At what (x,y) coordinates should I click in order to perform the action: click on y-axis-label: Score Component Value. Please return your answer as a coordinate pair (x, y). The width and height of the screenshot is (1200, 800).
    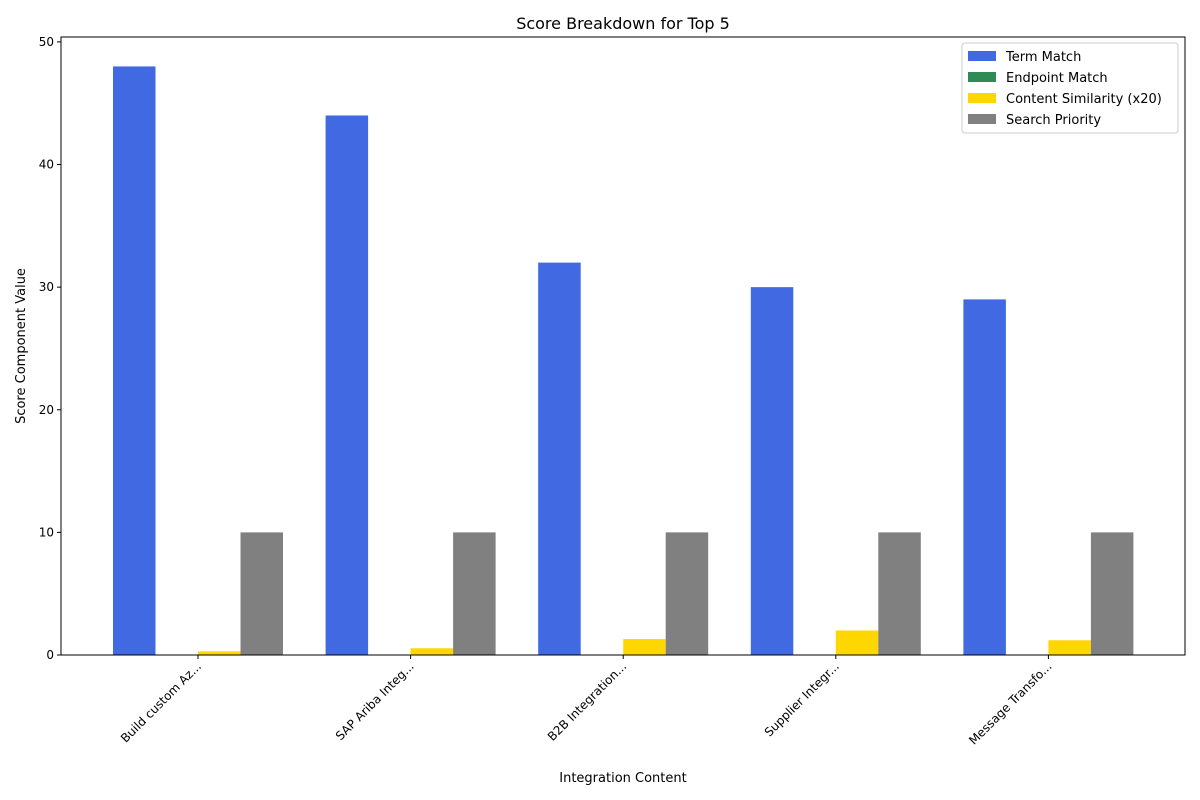
    Looking at the image, I should click on (21, 346).